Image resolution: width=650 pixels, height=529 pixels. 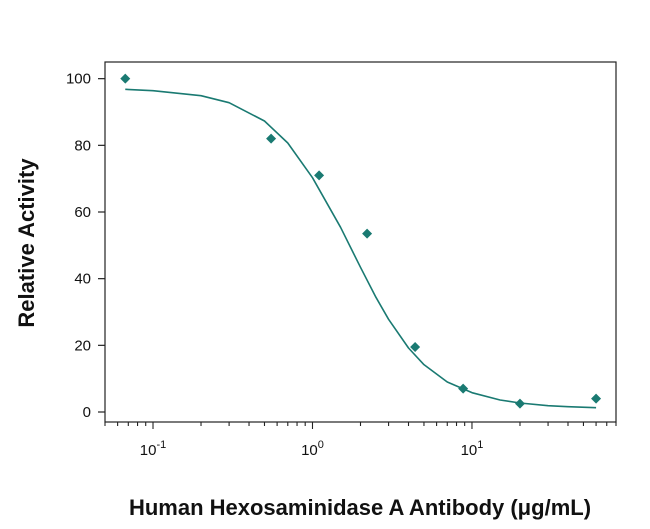 I want to click on y-axis-title: Relative Activity, so click(x=26, y=243).